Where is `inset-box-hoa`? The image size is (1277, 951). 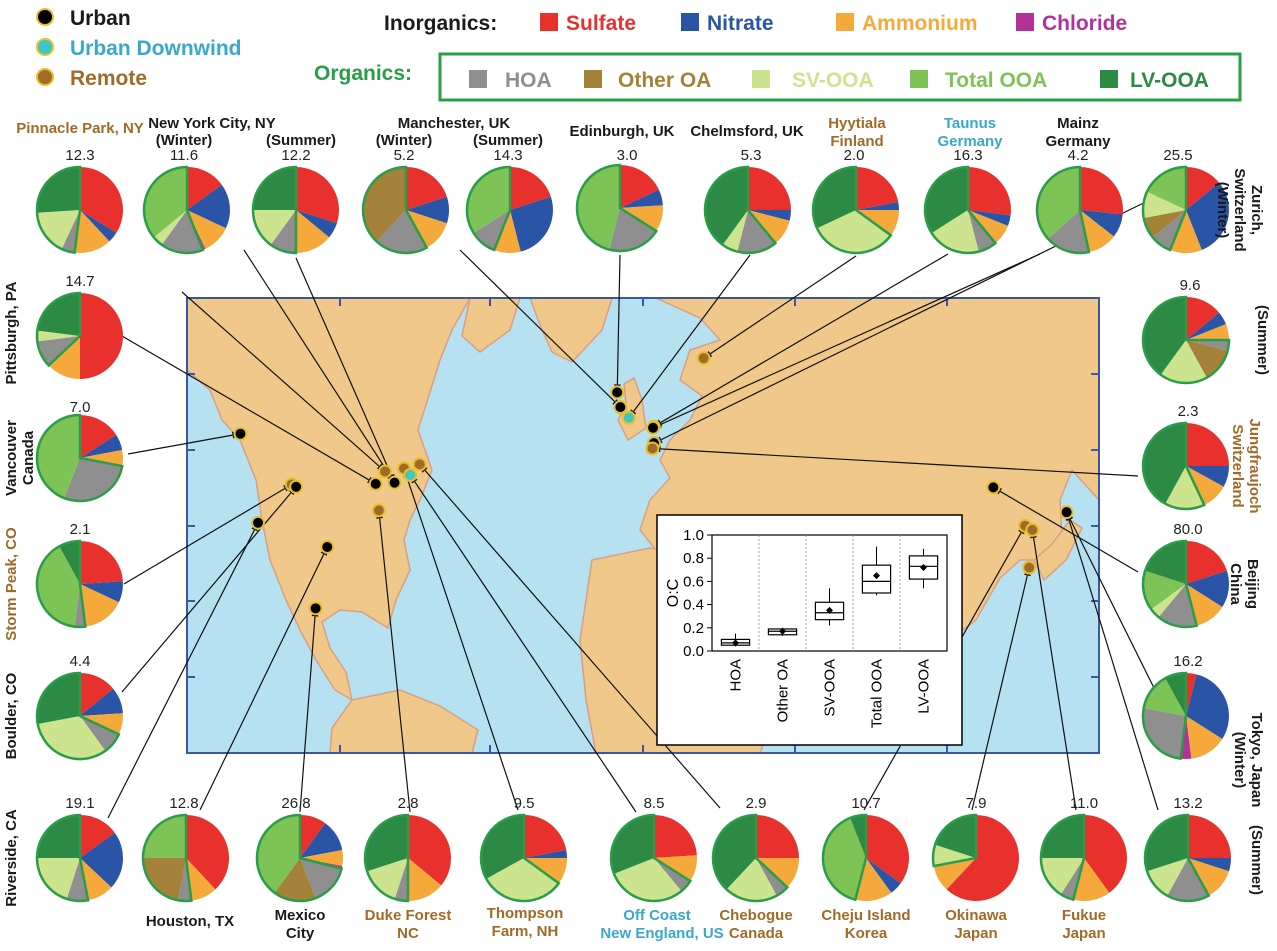
inset-box-hoa is located at coordinates (735, 640).